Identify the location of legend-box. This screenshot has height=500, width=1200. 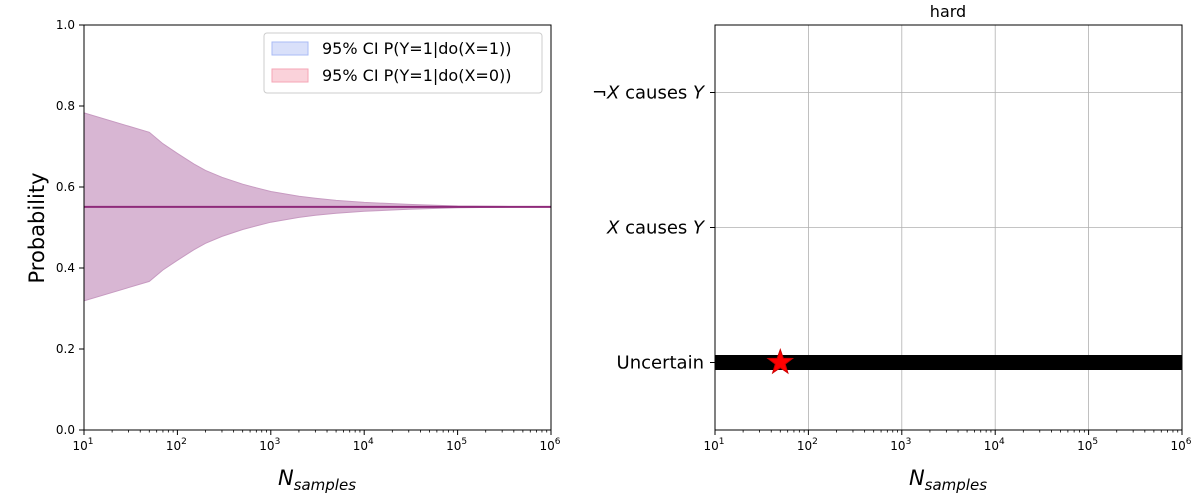
(403, 63).